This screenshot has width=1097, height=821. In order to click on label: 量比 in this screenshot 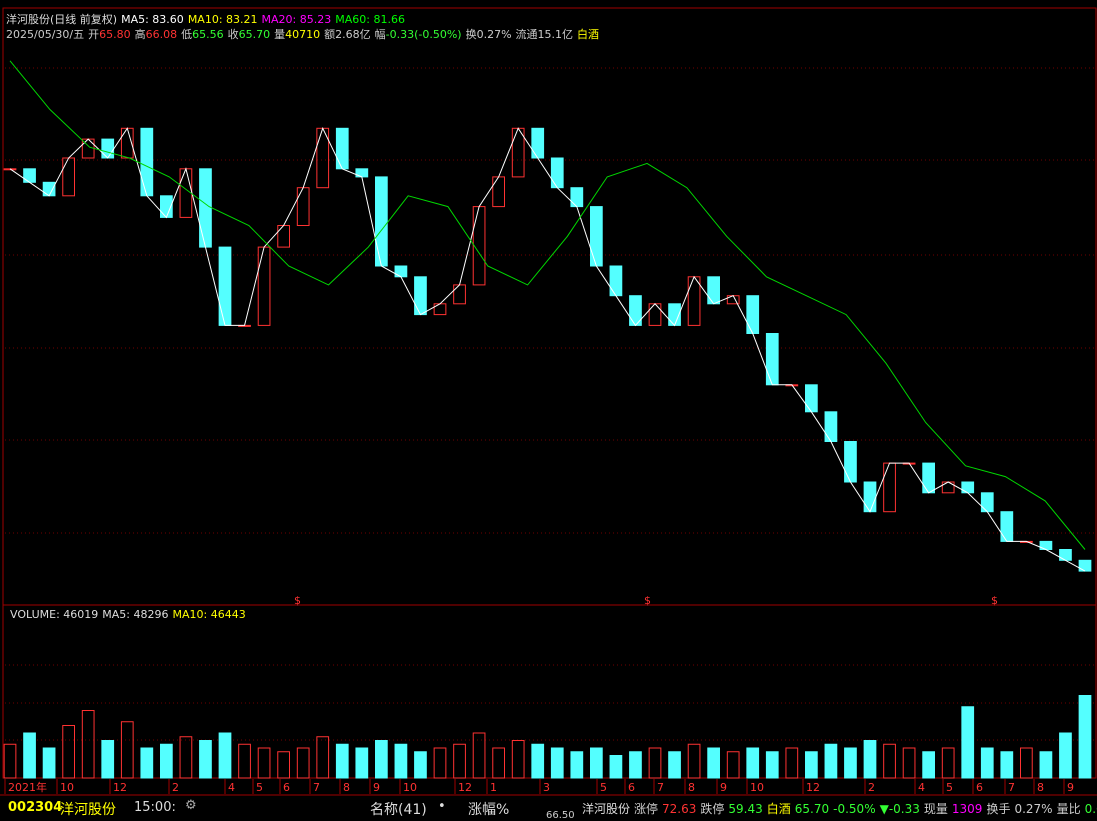, I will do `click(1068, 809)`.